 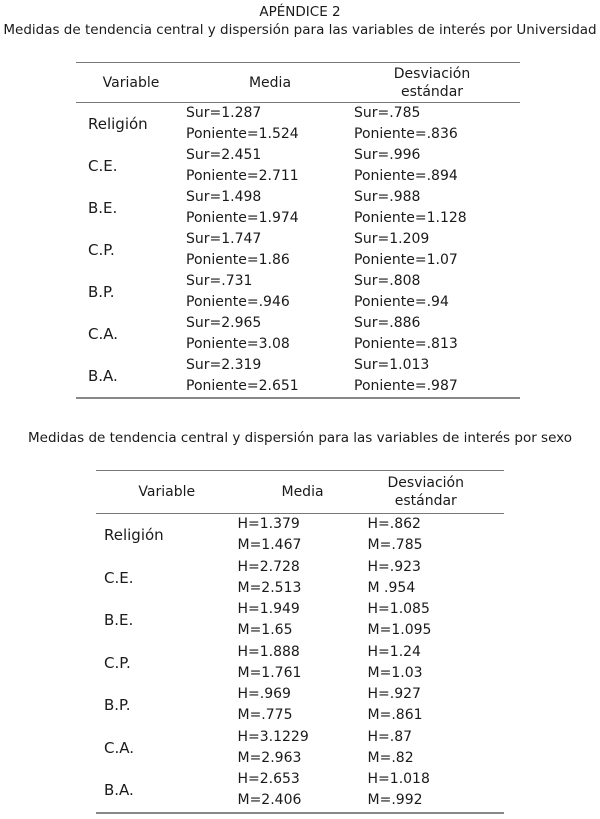 I want to click on sd-value: H=1.018, so click(x=398, y=779).